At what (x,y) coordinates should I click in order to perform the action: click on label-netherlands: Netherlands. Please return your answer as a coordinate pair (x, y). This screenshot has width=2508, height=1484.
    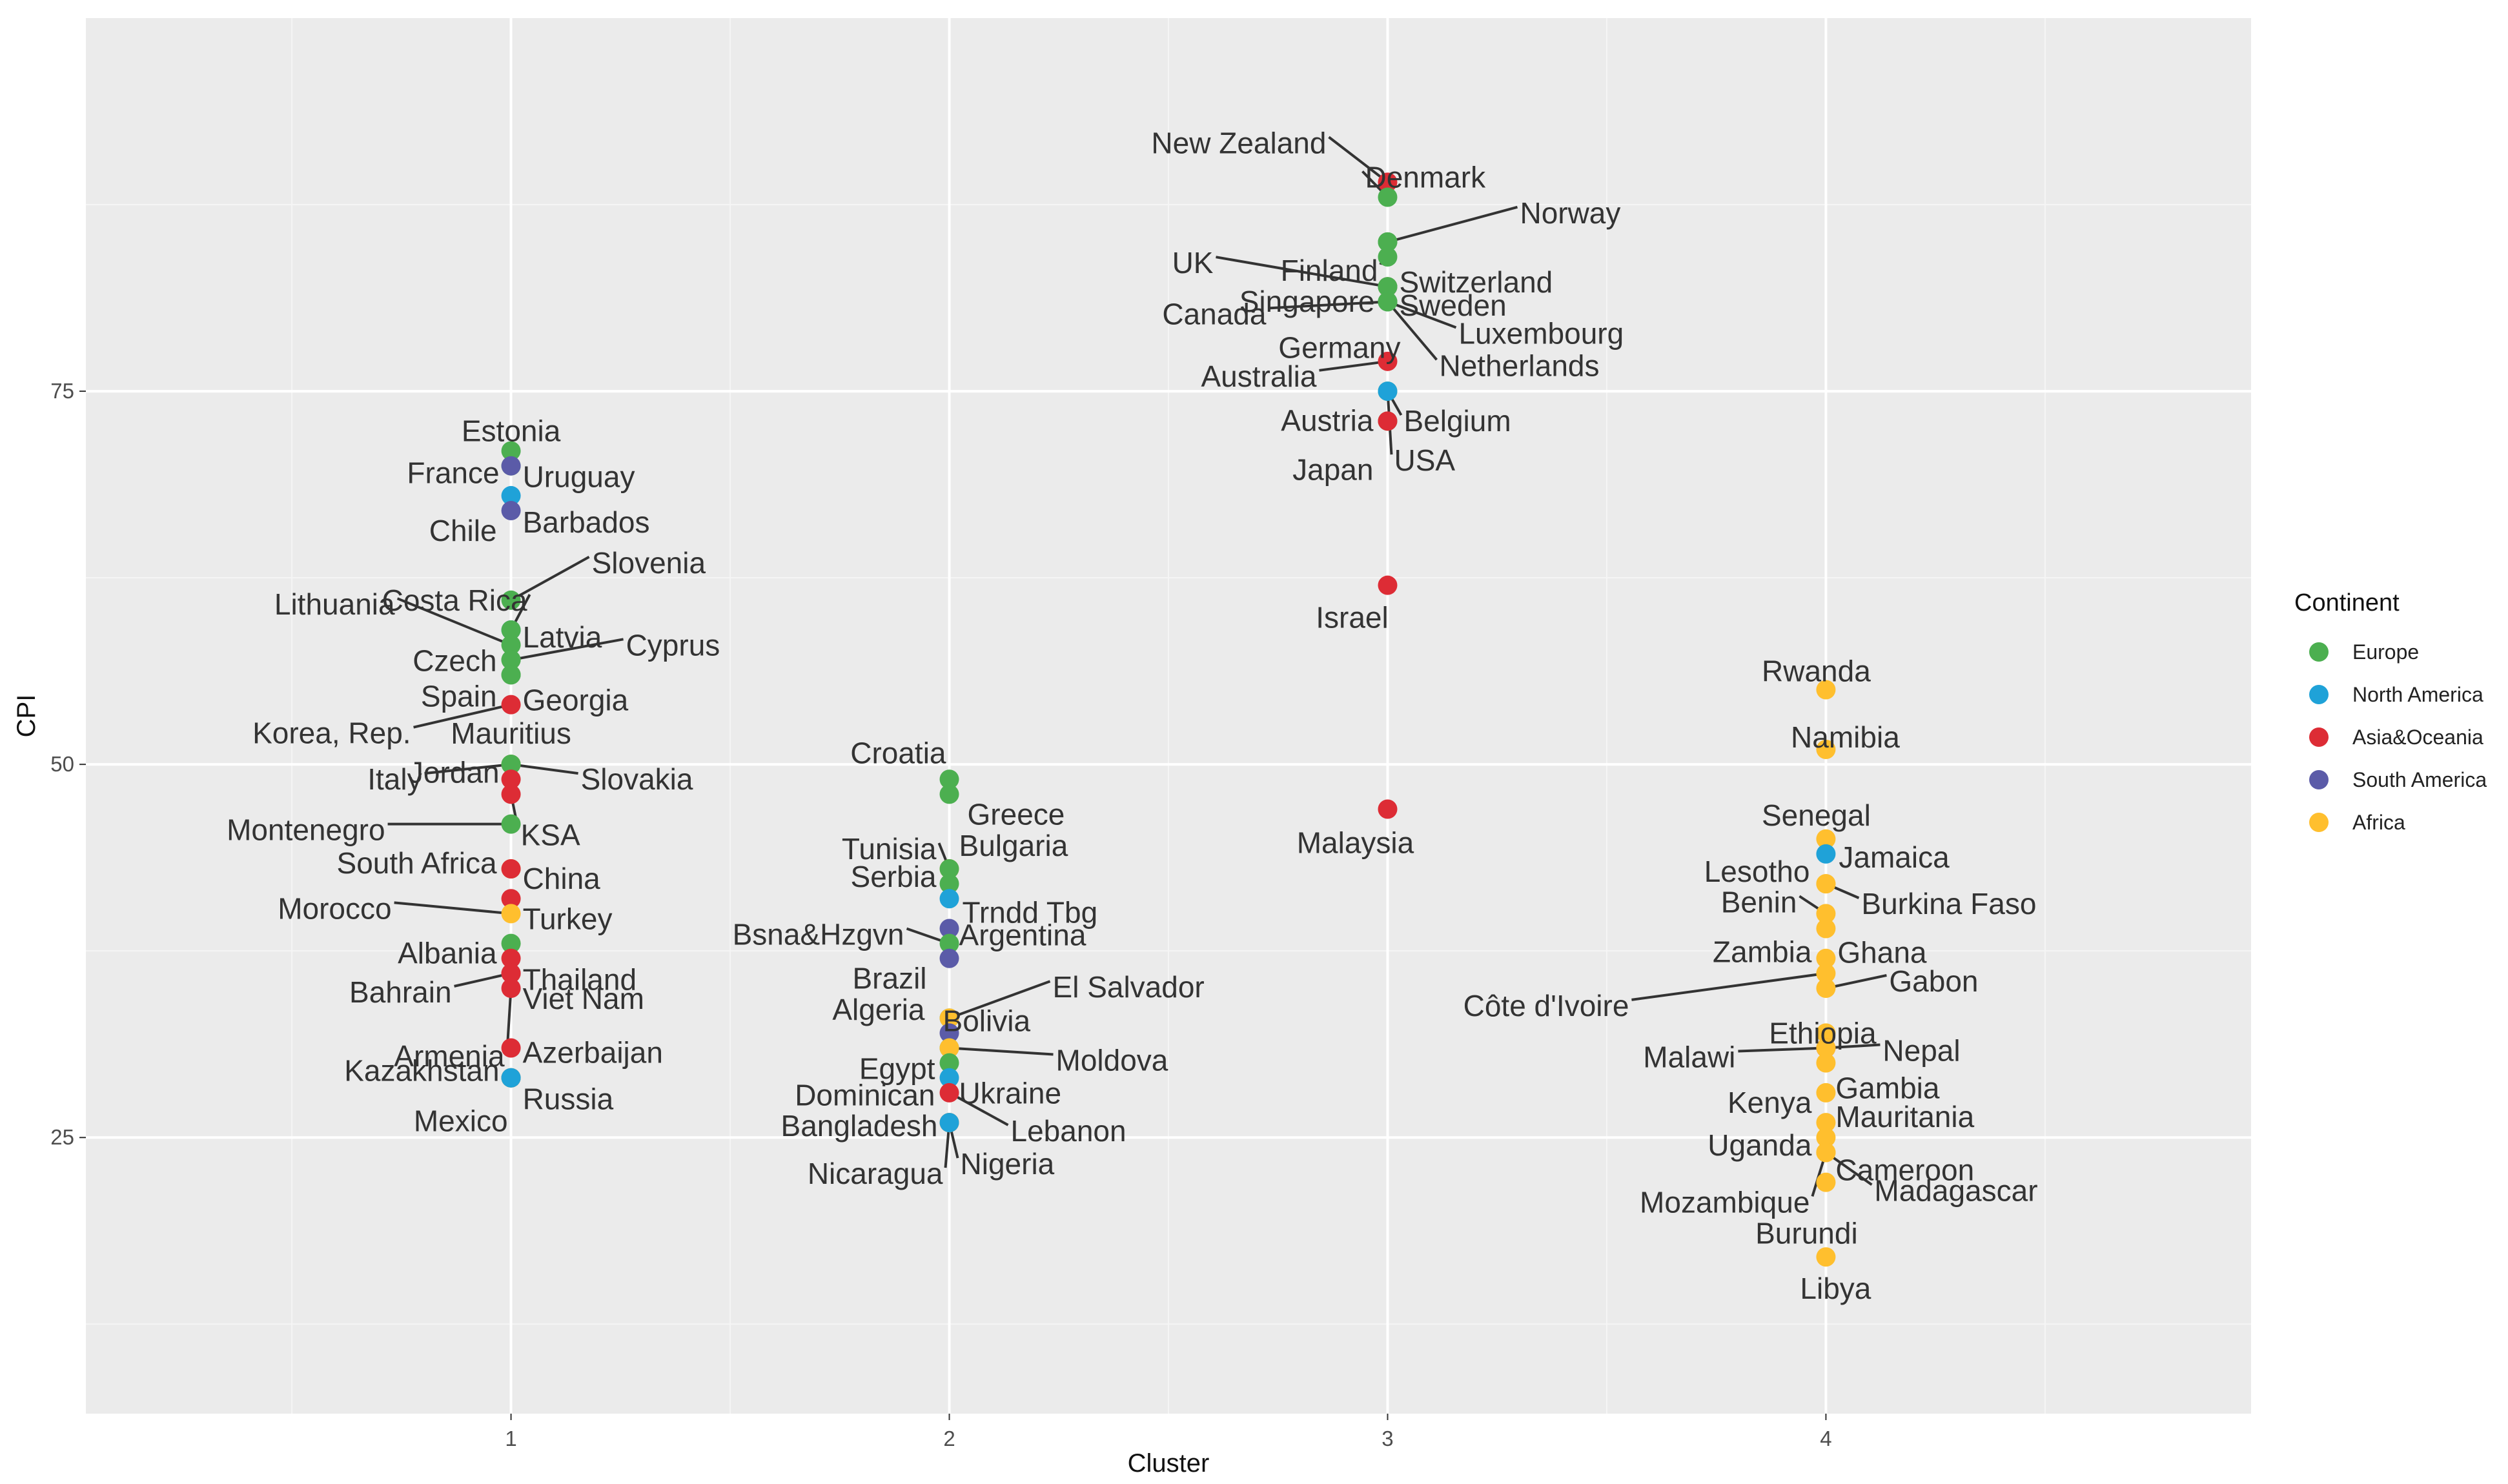
    Looking at the image, I should click on (1519, 365).